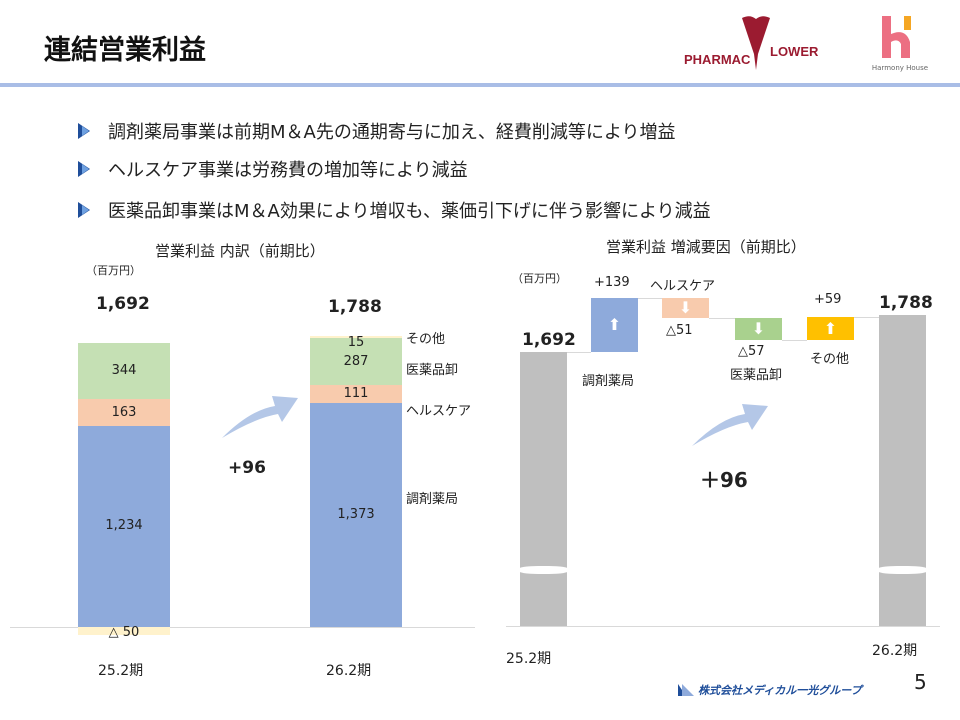 The width and height of the screenshot is (960, 720). I want to click on chart1-x-label-0: 25.2期, so click(121, 671).